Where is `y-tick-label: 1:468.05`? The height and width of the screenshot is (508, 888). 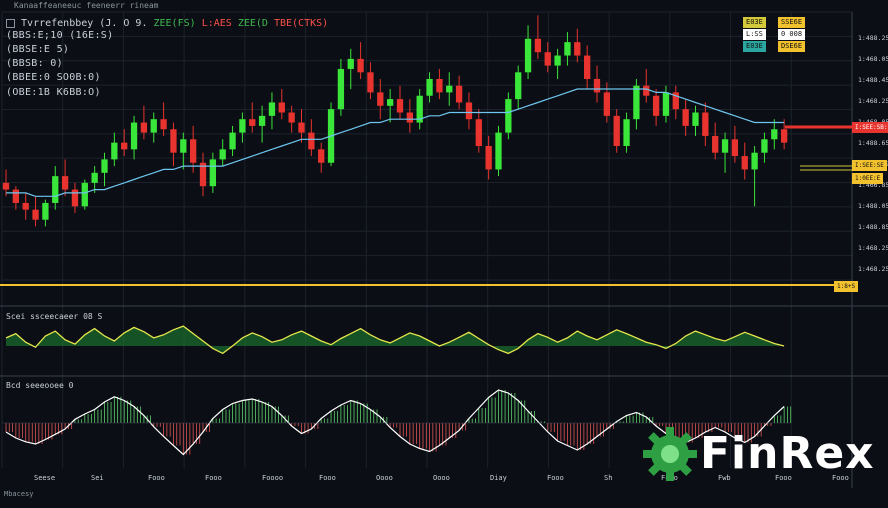
y-tick-label: 1:468.05 is located at coordinates (873, 59).